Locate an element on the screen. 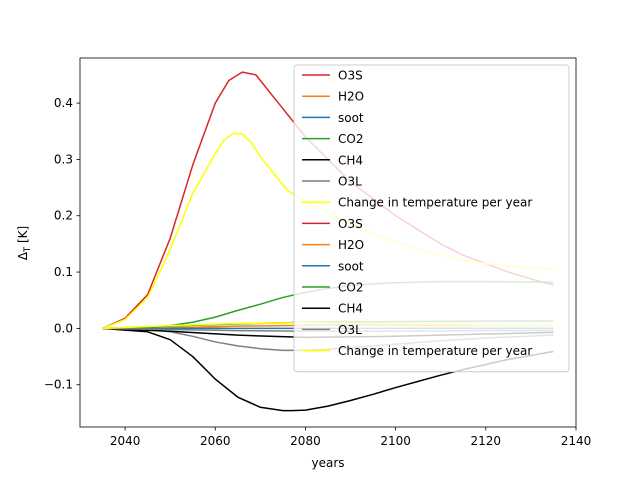 The height and width of the screenshot is (480, 640). y-axis-label-base: Δ is located at coordinates (23, 255).